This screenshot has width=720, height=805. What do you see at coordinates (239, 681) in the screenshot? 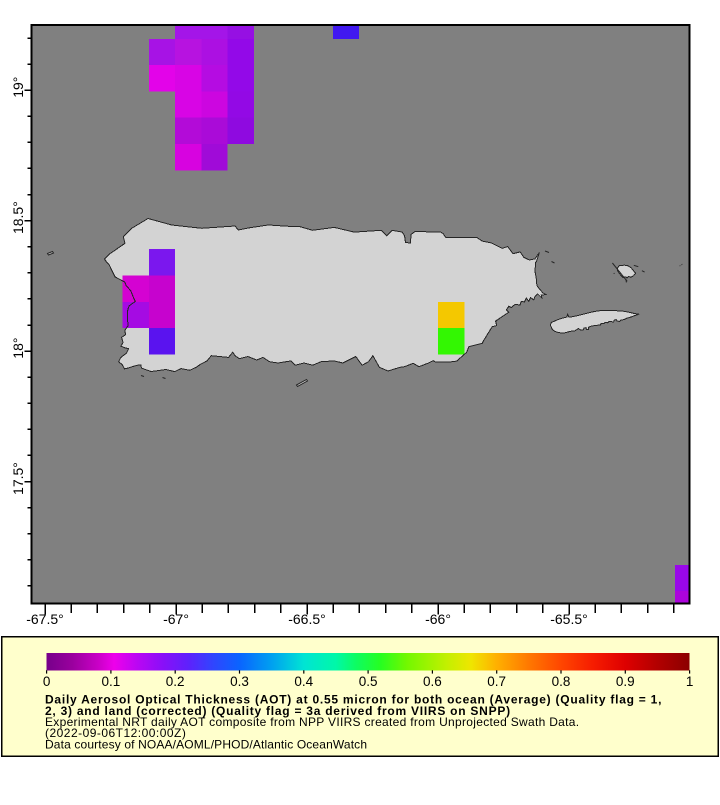
I see `svg-text: 0.3` at bounding box center [239, 681].